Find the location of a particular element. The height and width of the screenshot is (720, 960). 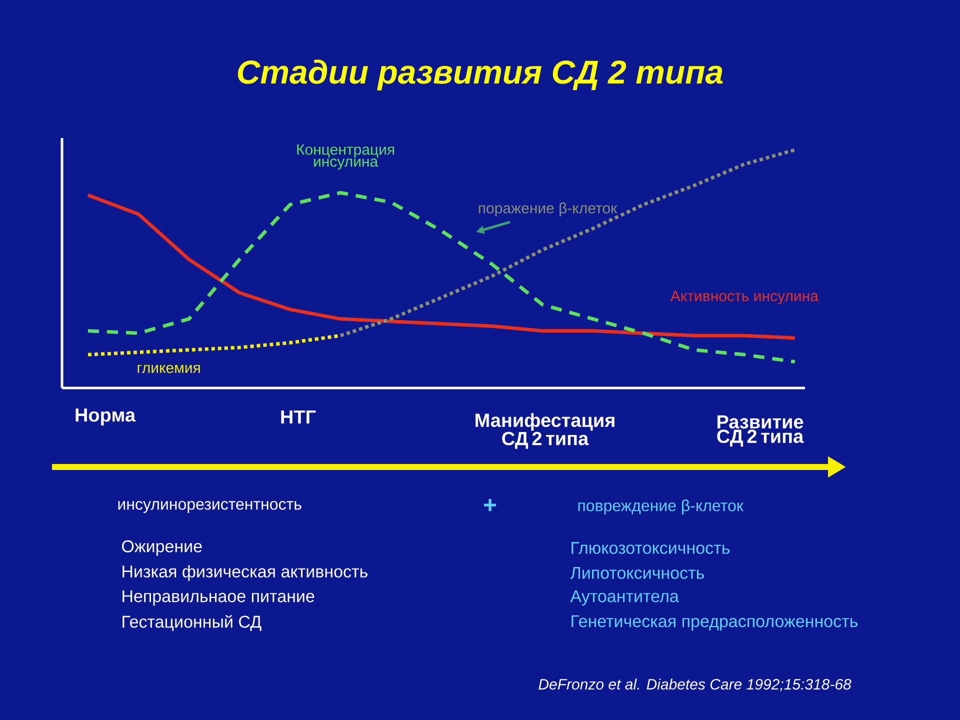

text: Липотоксичность is located at coordinates (637, 573).